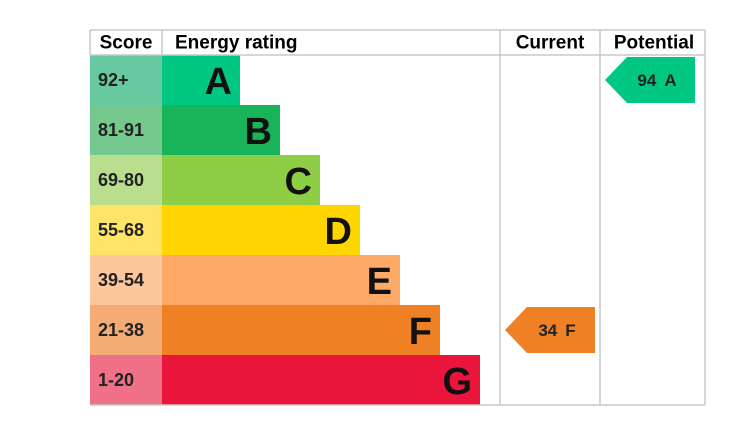 This screenshot has width=745, height=432. I want to click on header-rating: Energy rating, so click(236, 43).